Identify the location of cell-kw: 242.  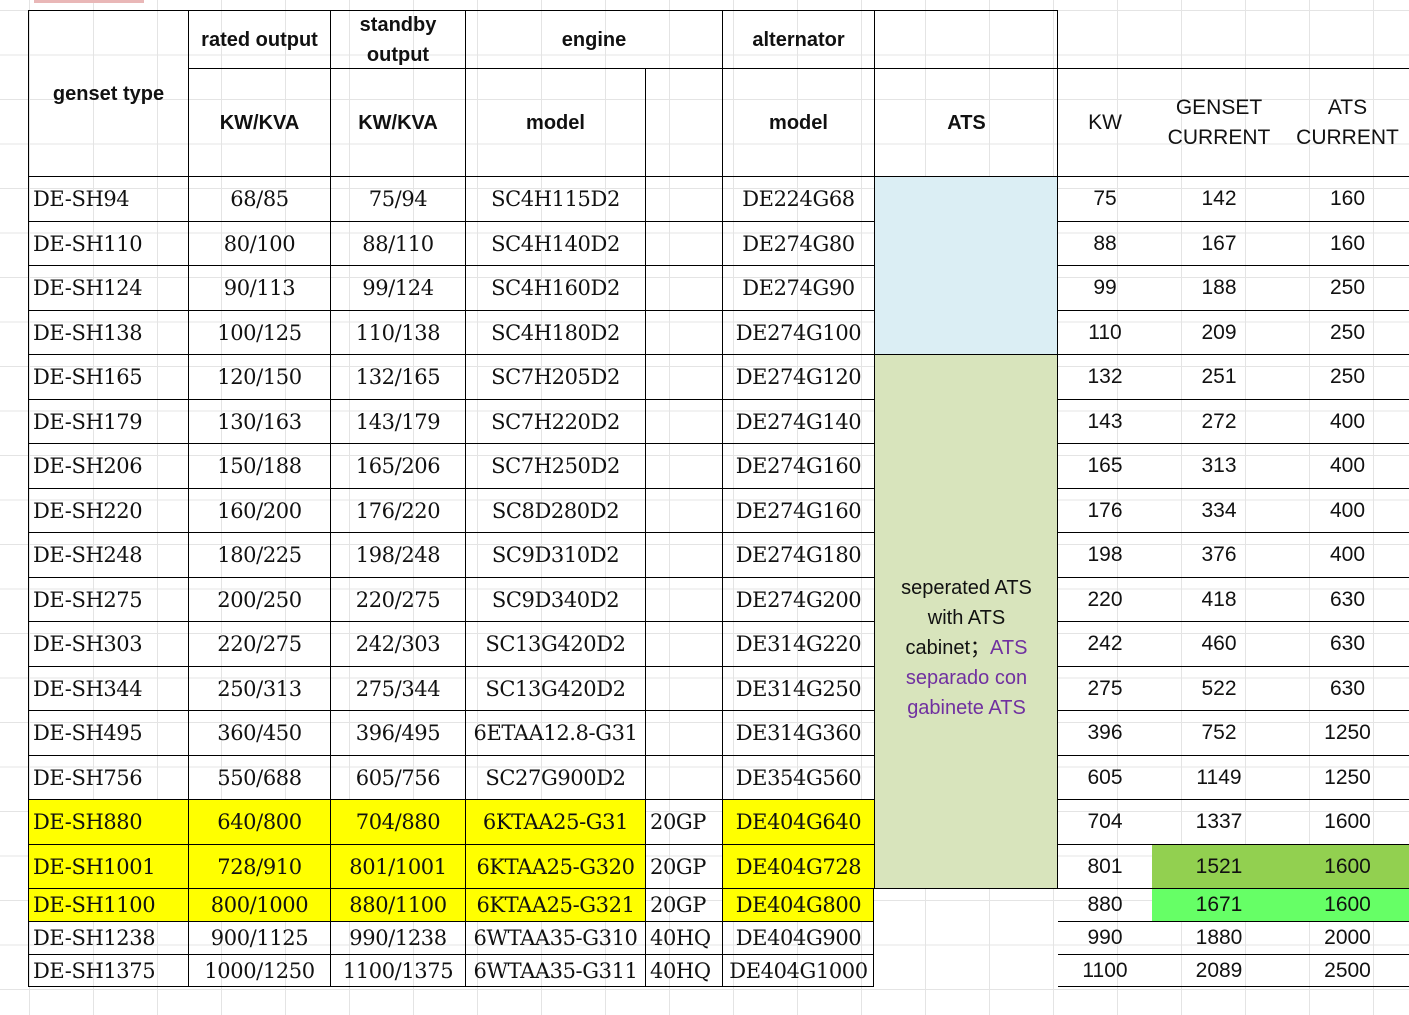
(1105, 643).